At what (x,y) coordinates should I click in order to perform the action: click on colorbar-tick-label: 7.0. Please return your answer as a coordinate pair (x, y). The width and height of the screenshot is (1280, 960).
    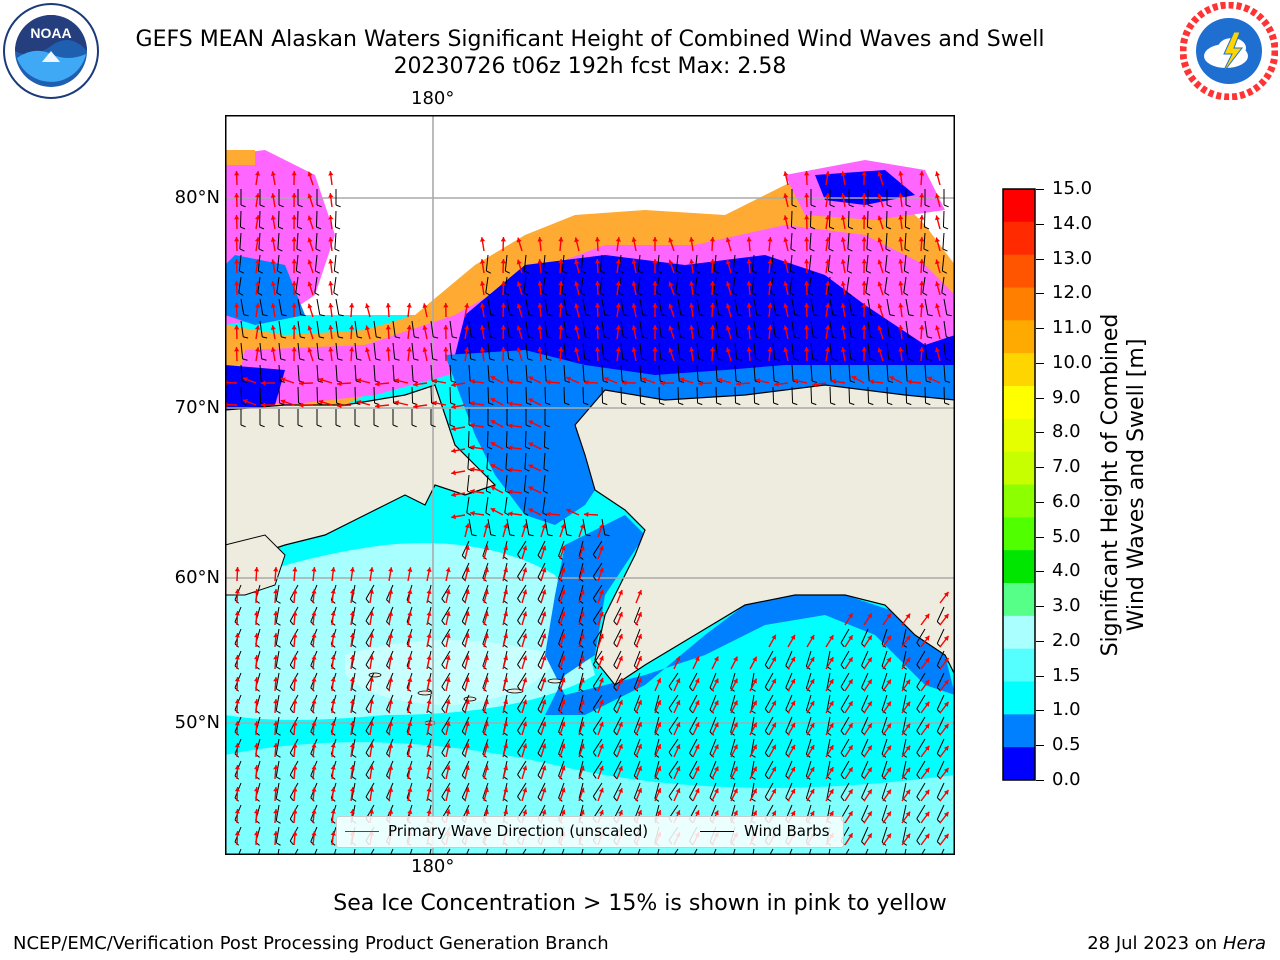
    Looking at the image, I should click on (1066, 467).